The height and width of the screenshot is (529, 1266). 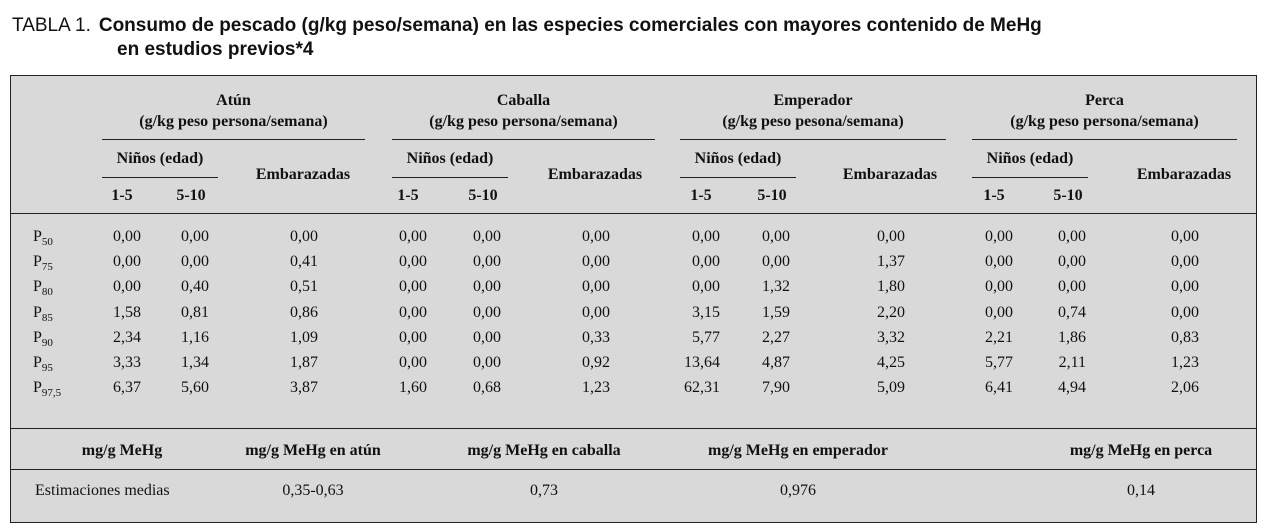 I want to click on table-cell: 5,09, so click(x=891, y=388).